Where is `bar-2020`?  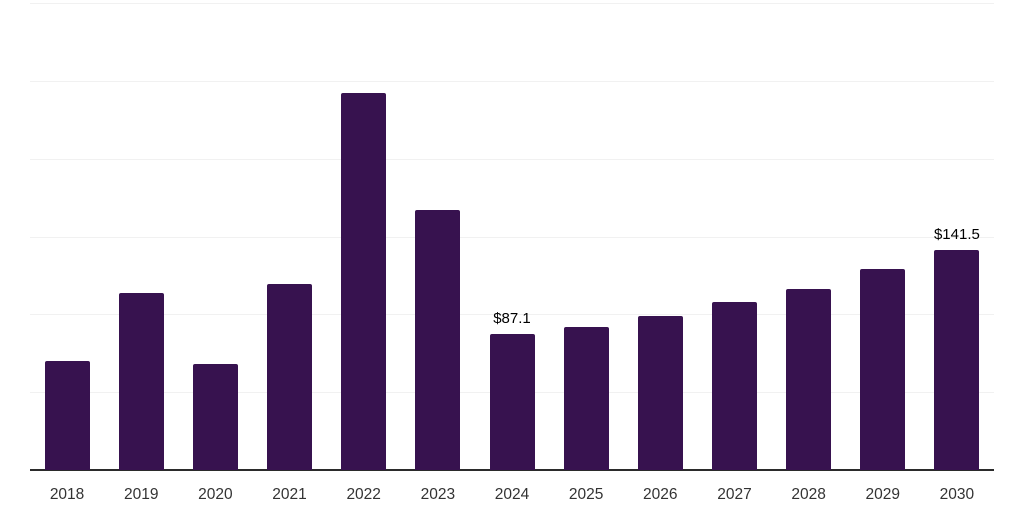 bar-2020 is located at coordinates (215, 416).